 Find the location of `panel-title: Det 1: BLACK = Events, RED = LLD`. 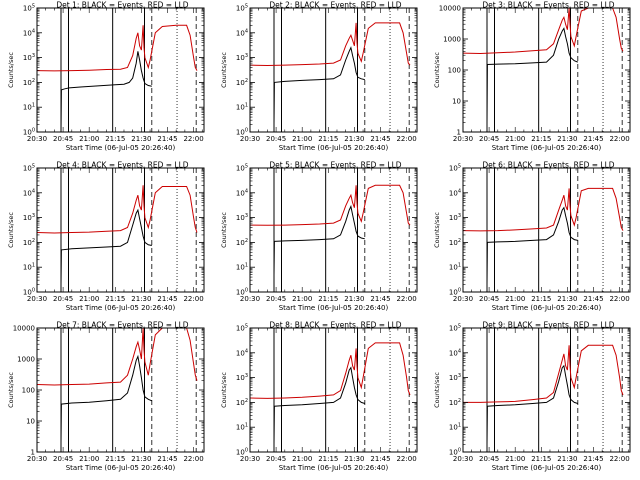

panel-title: Det 1: BLACK = Events, RED = LLD is located at coordinates (122, 5).